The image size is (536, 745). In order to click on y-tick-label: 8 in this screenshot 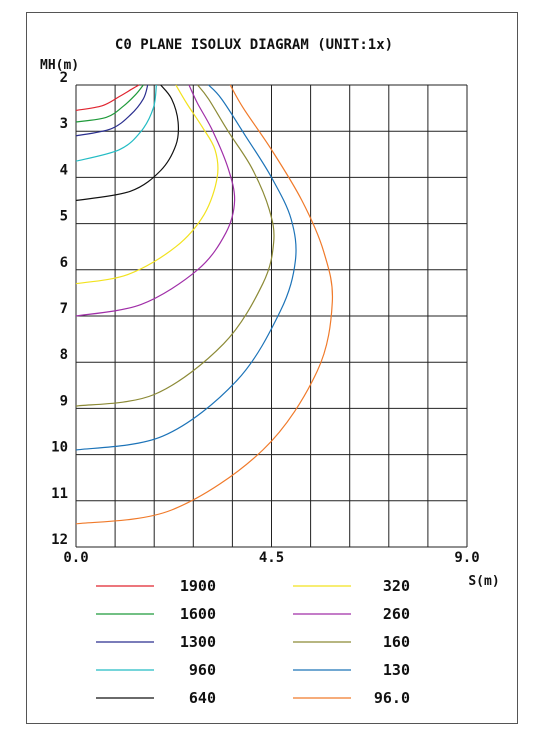, I will do `click(64, 355)`.